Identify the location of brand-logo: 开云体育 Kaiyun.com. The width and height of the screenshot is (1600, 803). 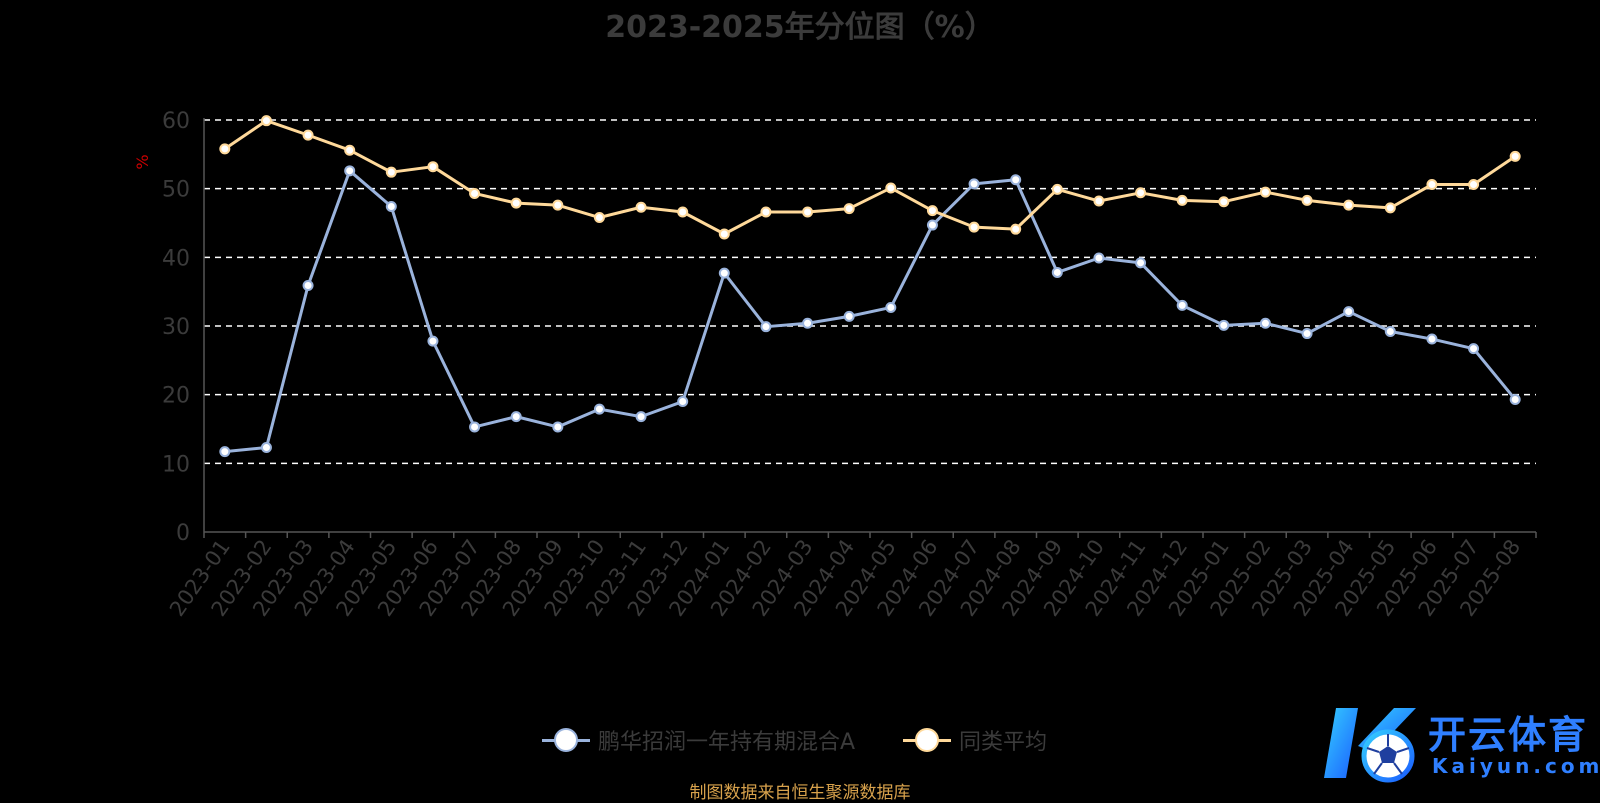
(1457, 743).